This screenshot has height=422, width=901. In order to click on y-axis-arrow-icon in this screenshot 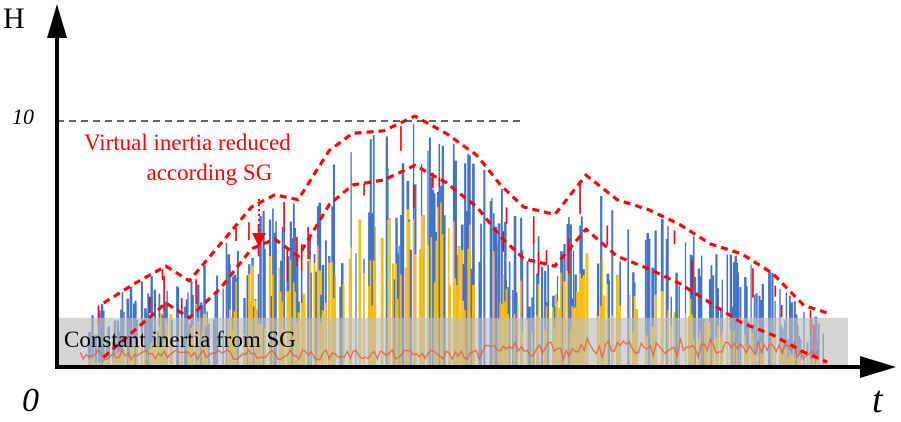, I will do `click(57, 21)`.